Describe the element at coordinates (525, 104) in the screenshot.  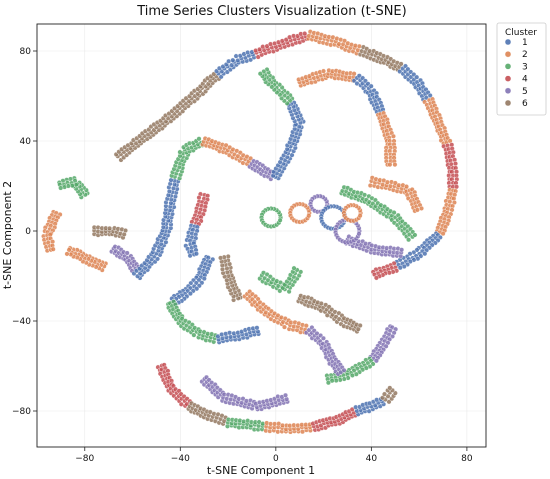
I see `legend-label-6: 6` at that location.